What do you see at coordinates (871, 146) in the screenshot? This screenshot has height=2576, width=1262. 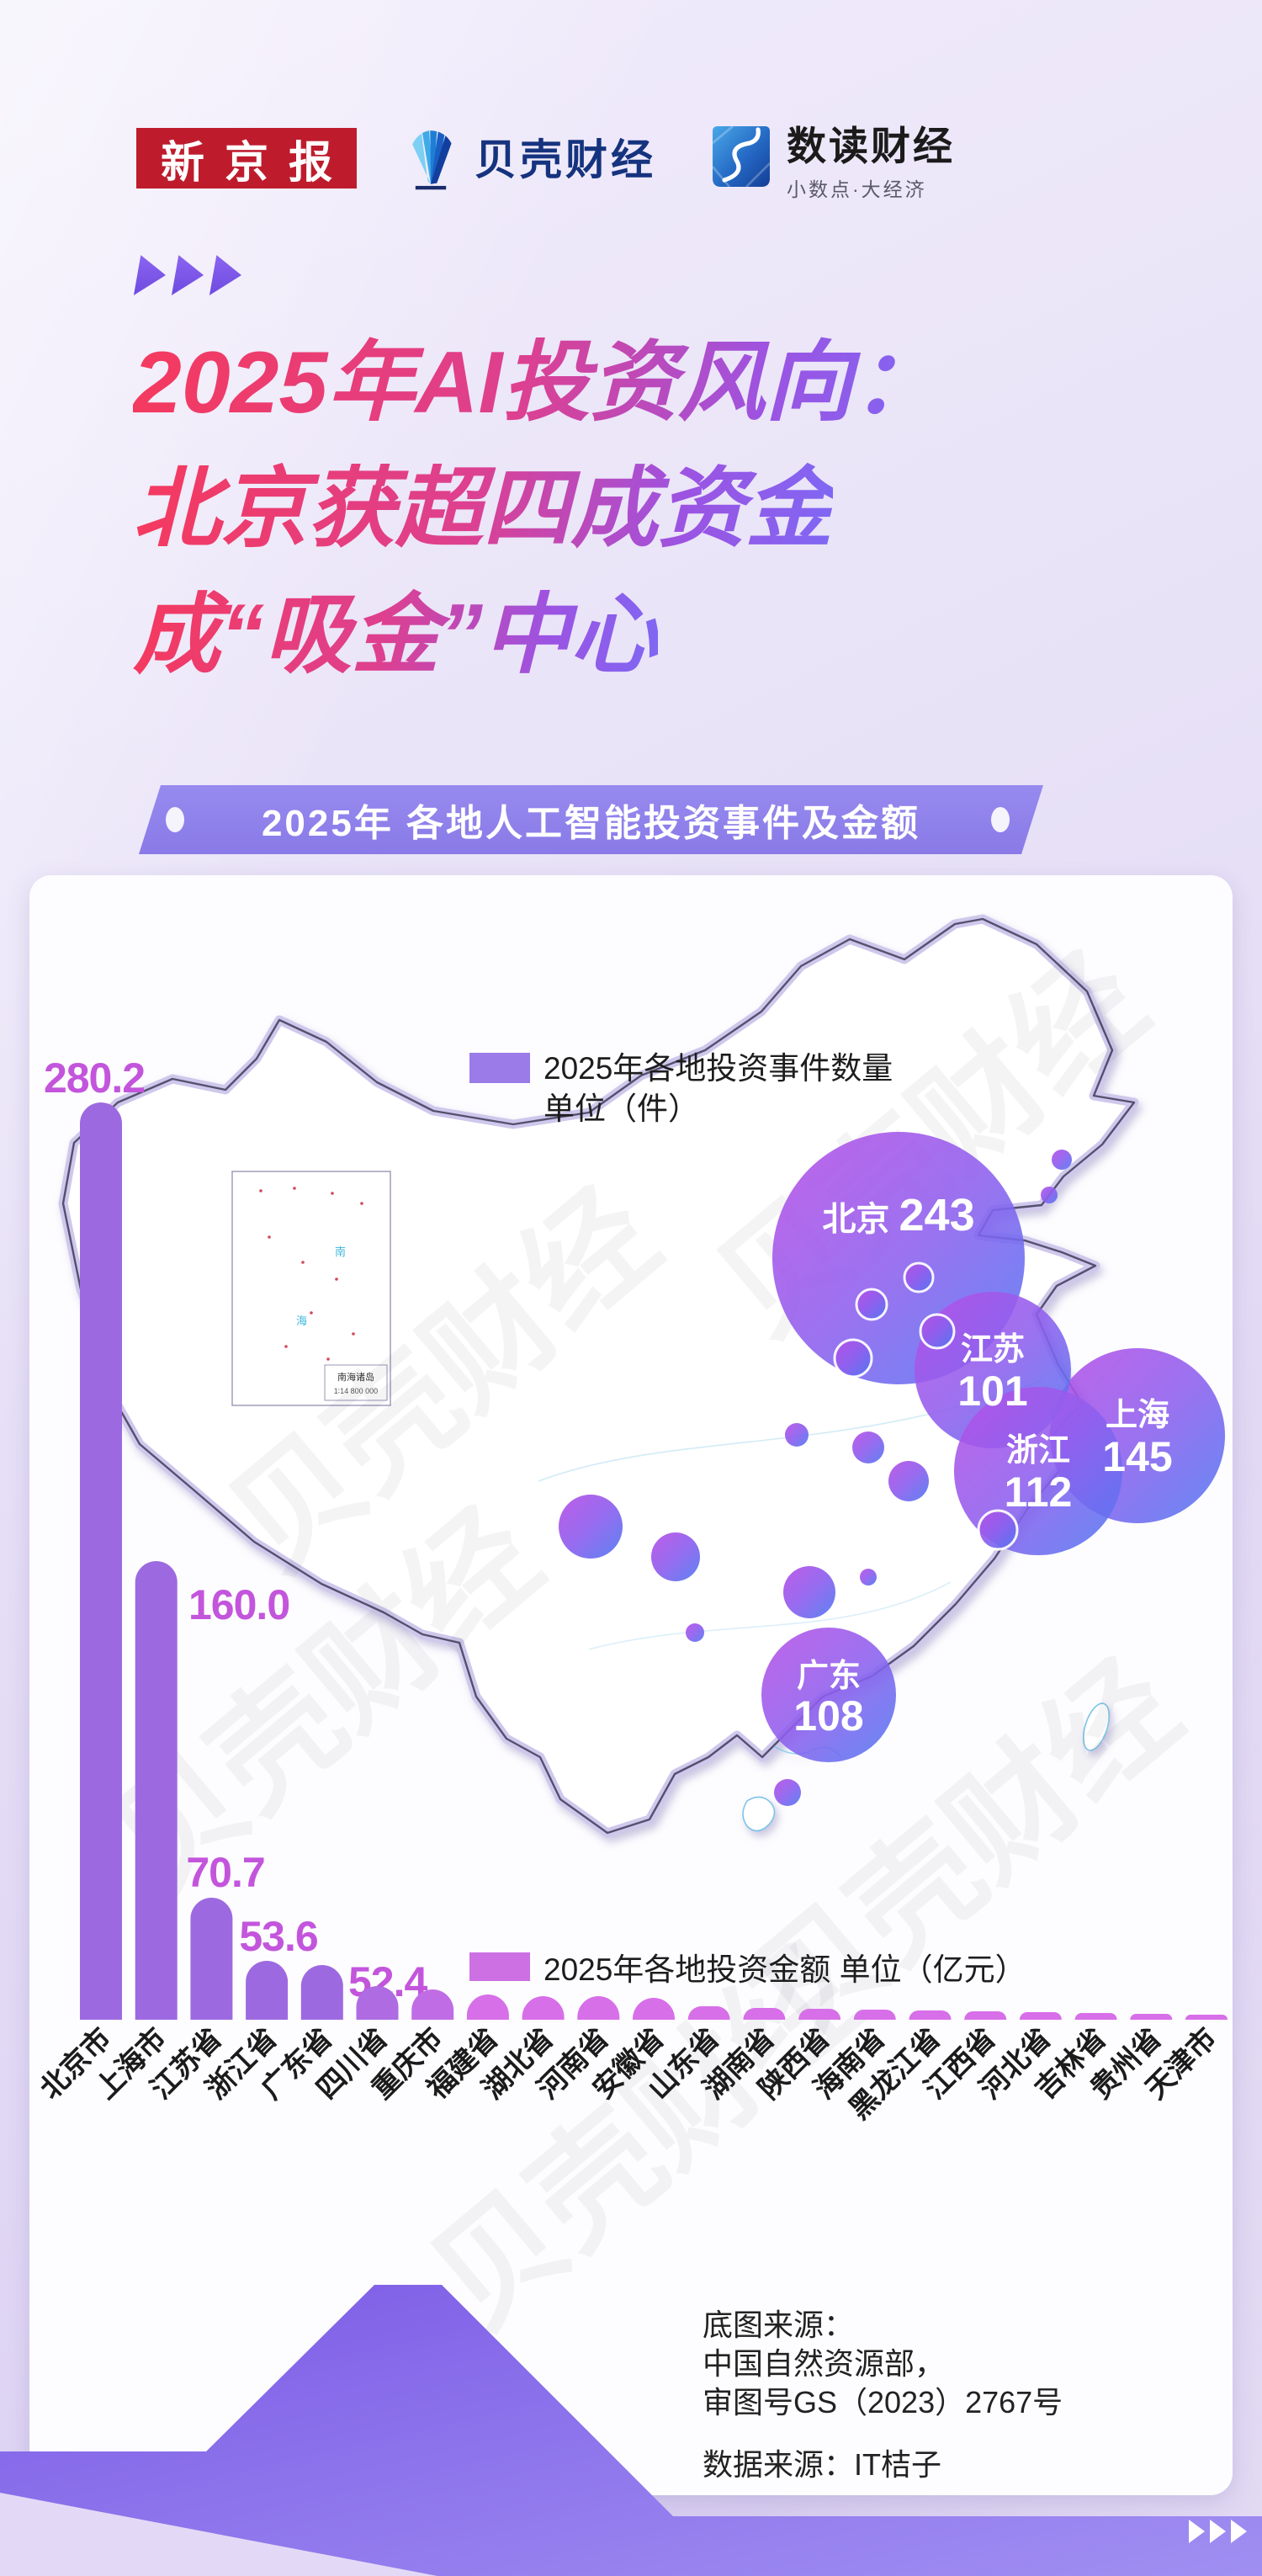 I see `shudu-finance-logo-text: 数读财经` at bounding box center [871, 146].